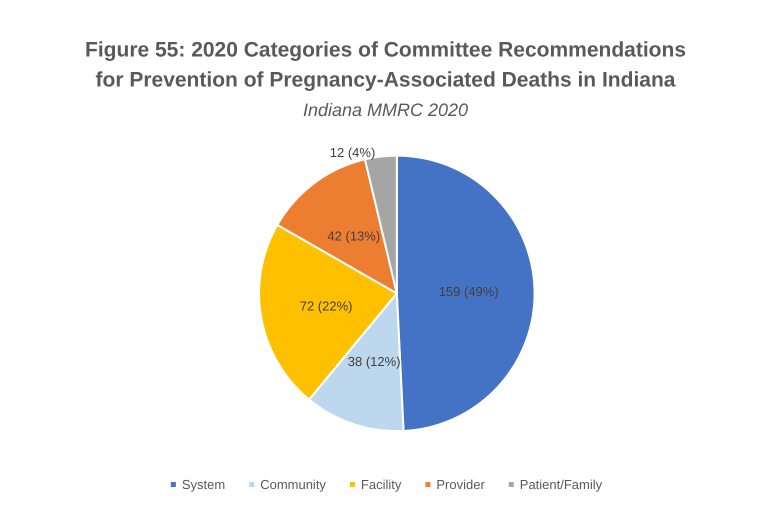 This screenshot has width=771, height=508. I want to click on legend-label: Patient/Family, so click(561, 484).